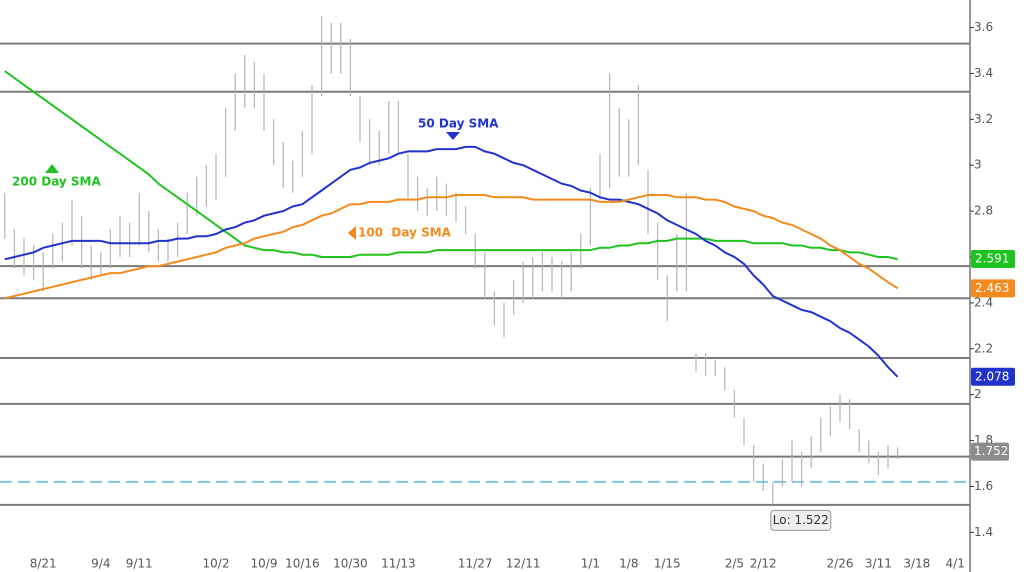 The width and height of the screenshot is (1024, 572). I want to click on x-tick-label: 10/2, so click(216, 564).